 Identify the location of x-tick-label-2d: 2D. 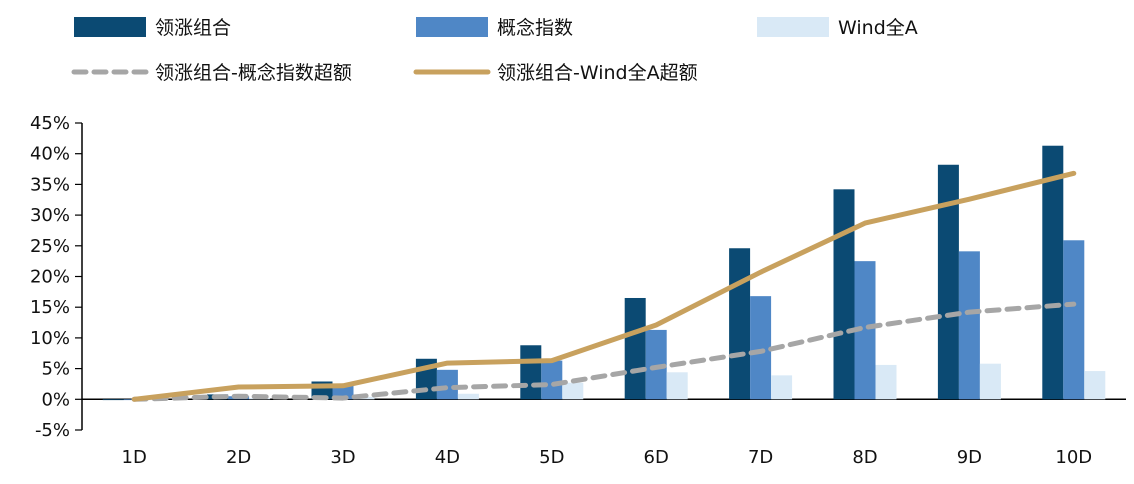
(238, 457).